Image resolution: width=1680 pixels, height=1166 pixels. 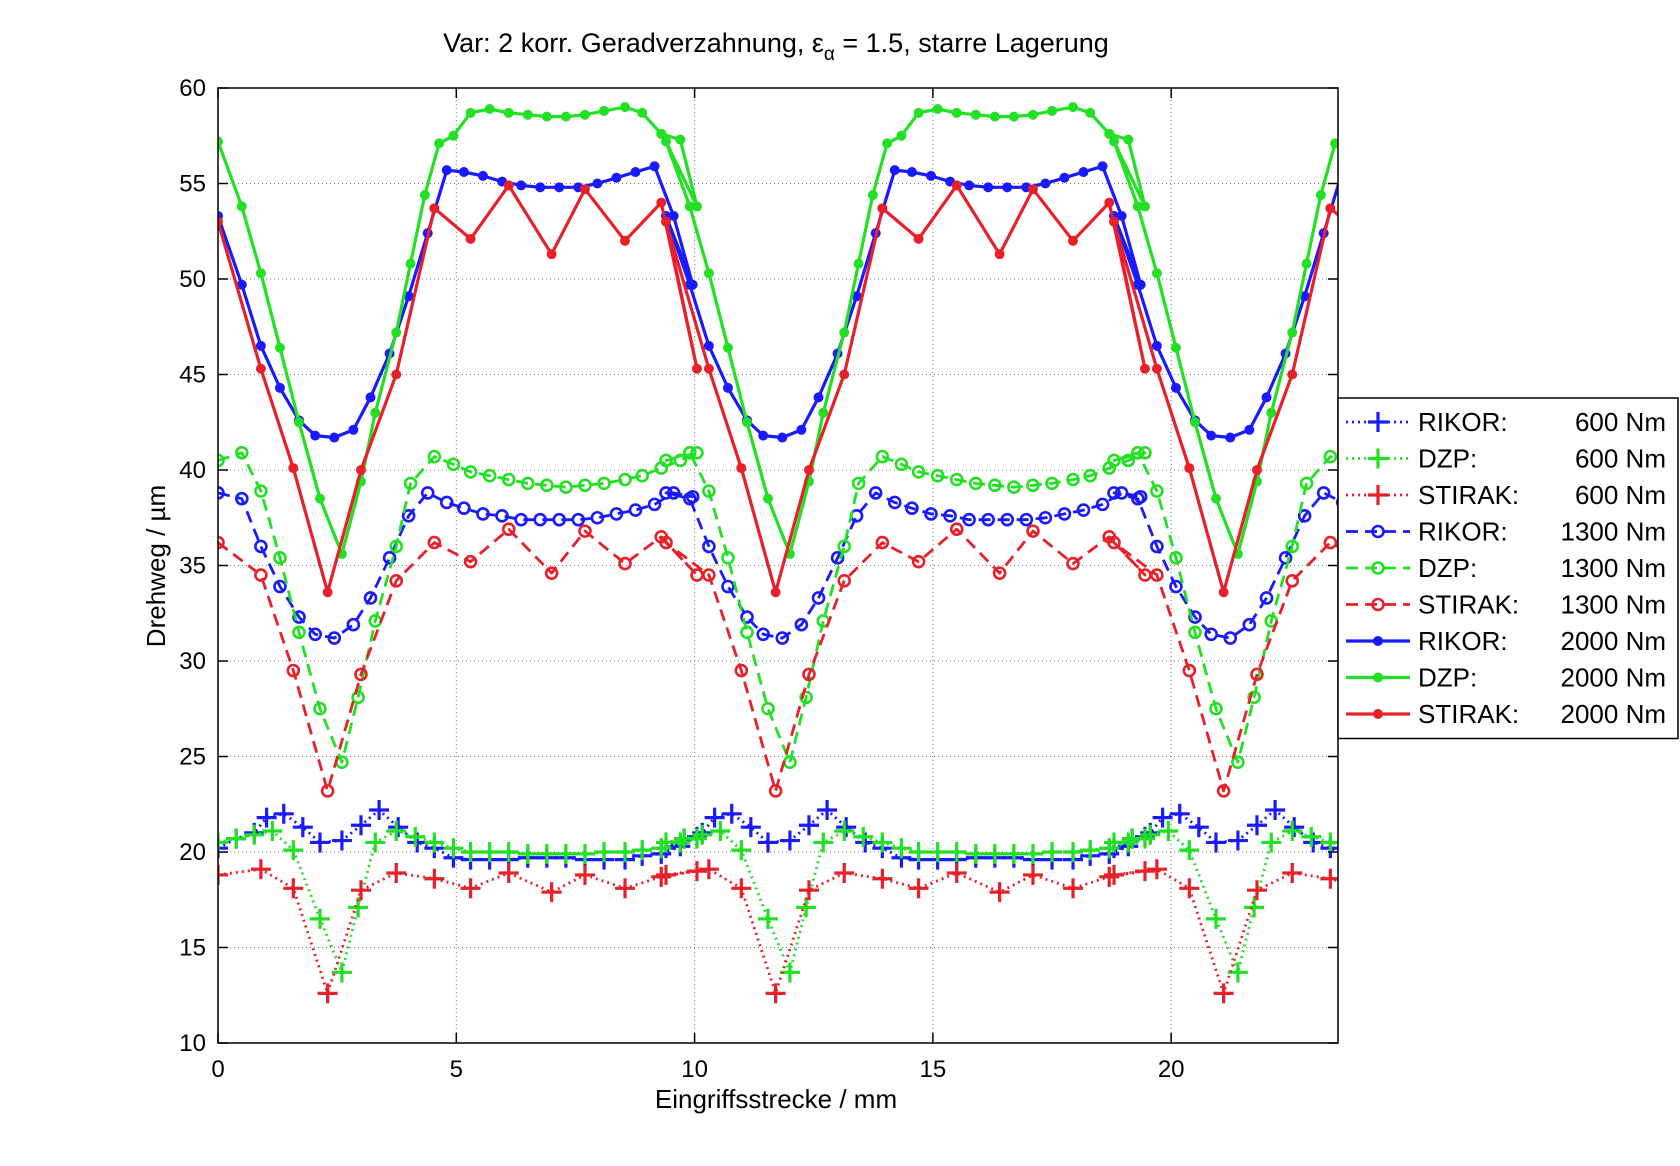 I want to click on title-suffix: = 1.5, starre Lagerung, so click(x=972, y=43).